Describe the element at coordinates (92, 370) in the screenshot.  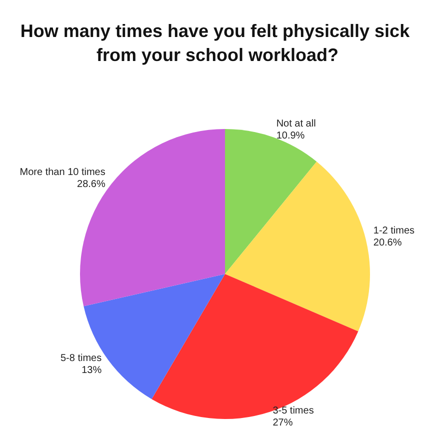
I see `data-label: 13%` at that location.